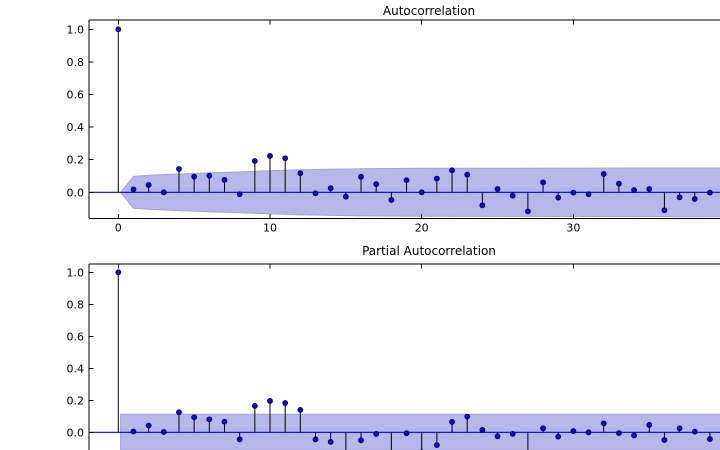  What do you see at coordinates (76, 62) in the screenshot?
I see `acf-ytick-label: 0.8` at bounding box center [76, 62].